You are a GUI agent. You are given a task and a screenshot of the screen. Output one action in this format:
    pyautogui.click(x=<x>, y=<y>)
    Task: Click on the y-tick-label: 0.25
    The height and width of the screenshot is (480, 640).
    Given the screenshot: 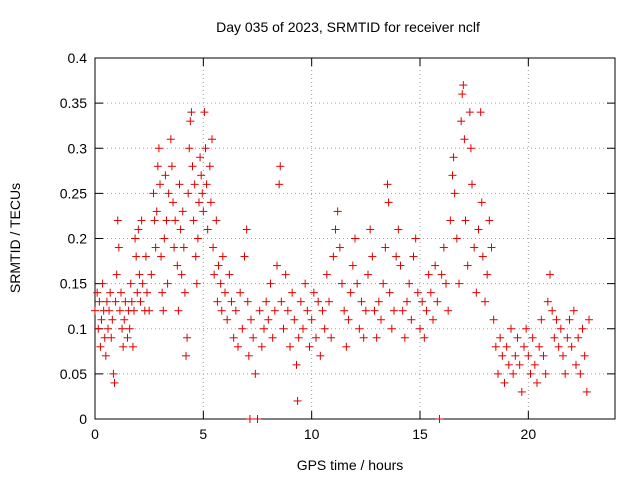 What is the action you would take?
    pyautogui.click(x=73, y=193)
    